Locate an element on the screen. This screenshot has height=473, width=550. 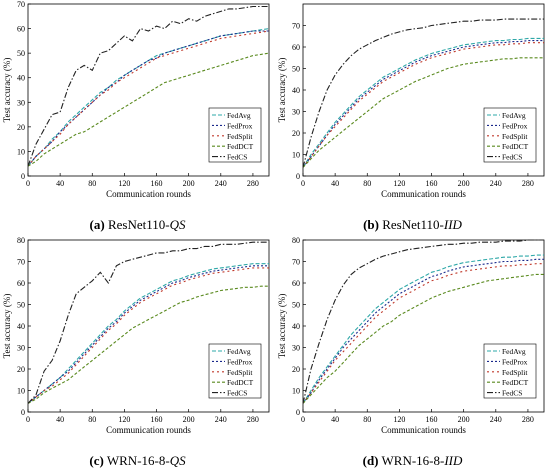
legend-label: FedAvg is located at coordinates (239, 115).